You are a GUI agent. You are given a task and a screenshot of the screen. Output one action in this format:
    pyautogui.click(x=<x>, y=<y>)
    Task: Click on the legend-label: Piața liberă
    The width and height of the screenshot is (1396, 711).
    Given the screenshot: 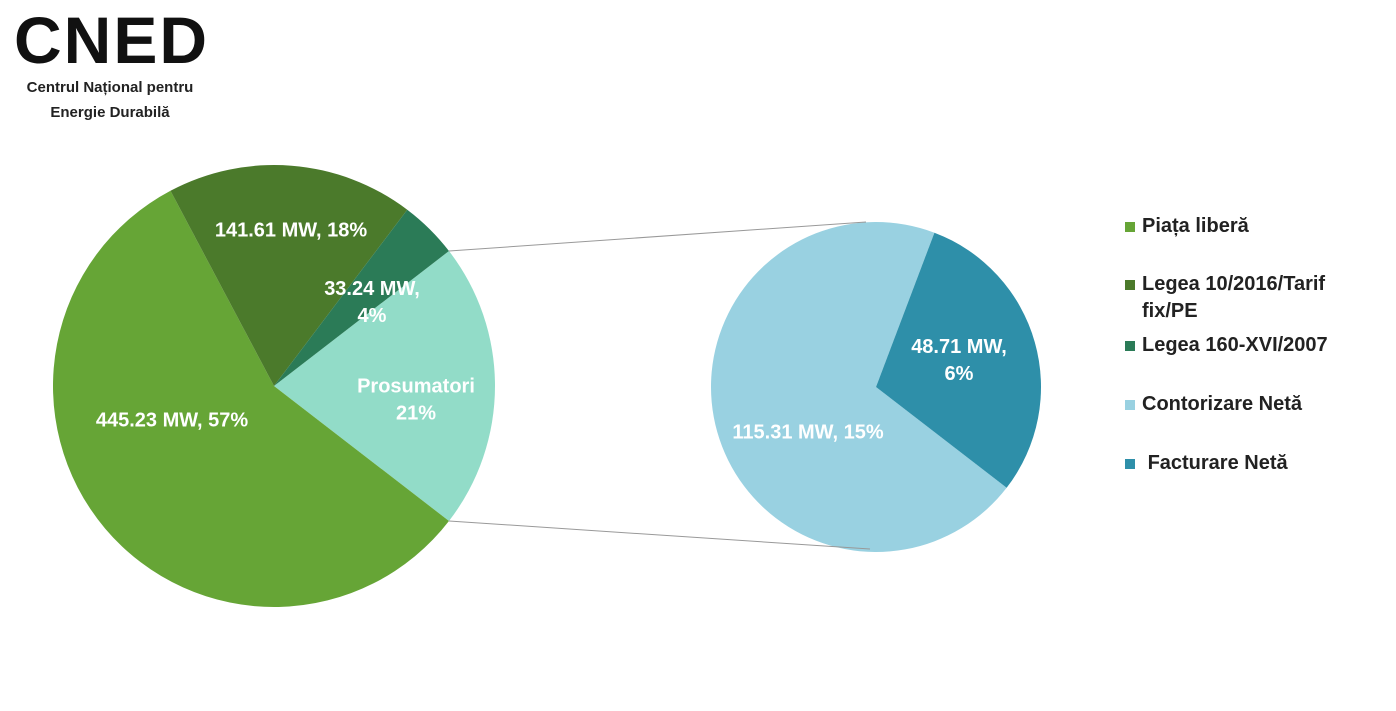 What is the action you would take?
    pyautogui.click(x=1195, y=226)
    